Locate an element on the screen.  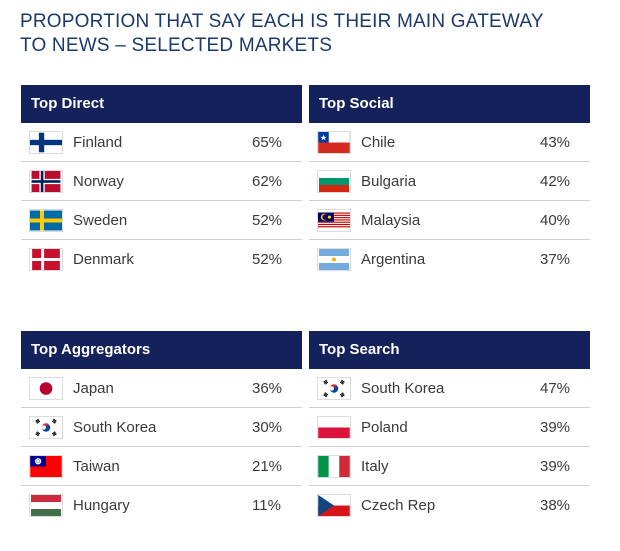
table-row: Sweden 52% is located at coordinates (161, 220).